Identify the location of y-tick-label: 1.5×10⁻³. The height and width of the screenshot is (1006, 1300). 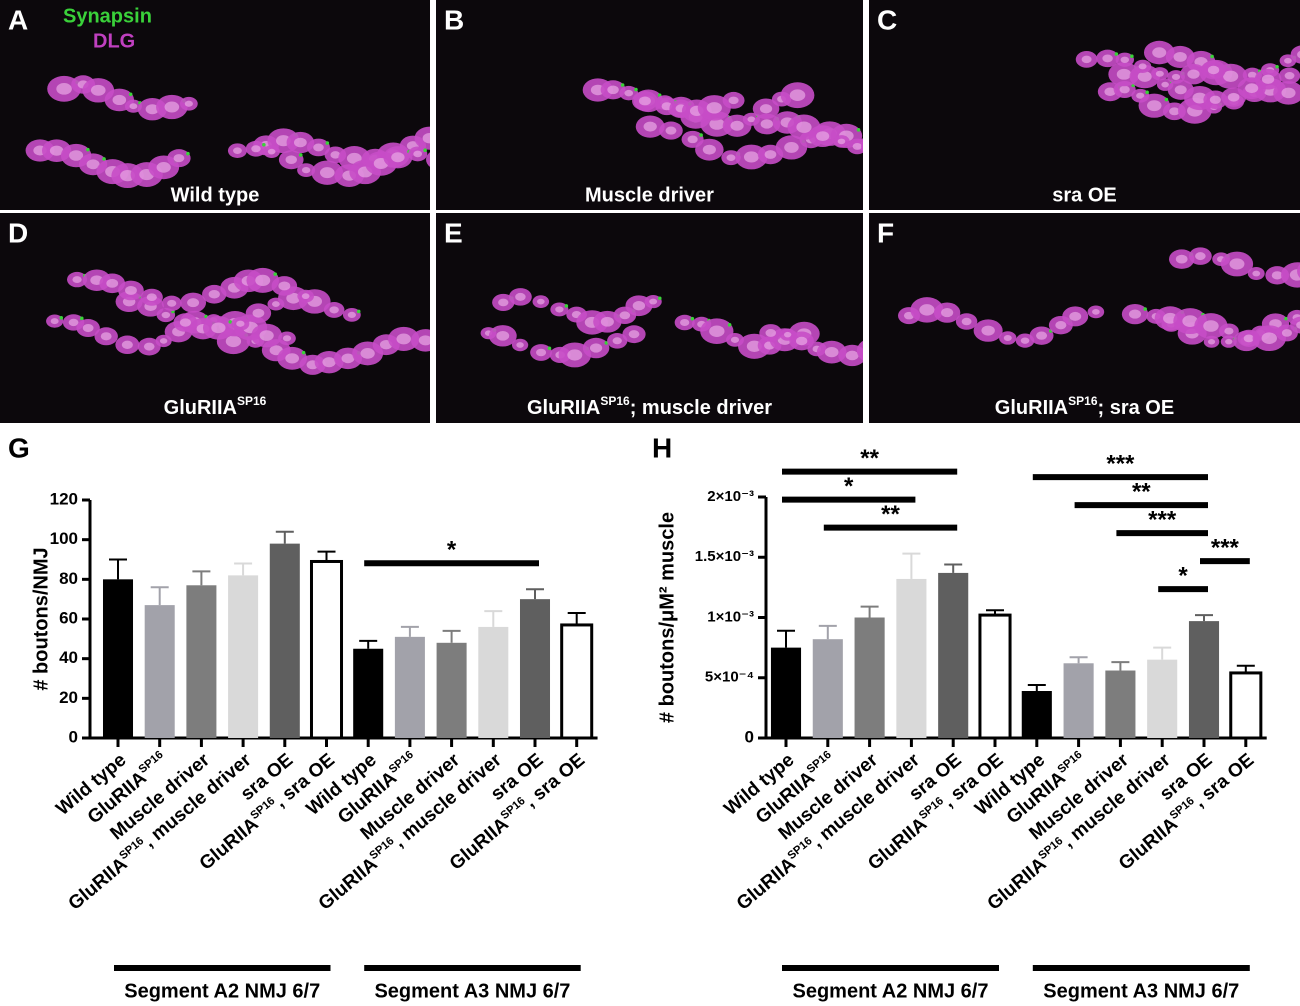
(724, 556).